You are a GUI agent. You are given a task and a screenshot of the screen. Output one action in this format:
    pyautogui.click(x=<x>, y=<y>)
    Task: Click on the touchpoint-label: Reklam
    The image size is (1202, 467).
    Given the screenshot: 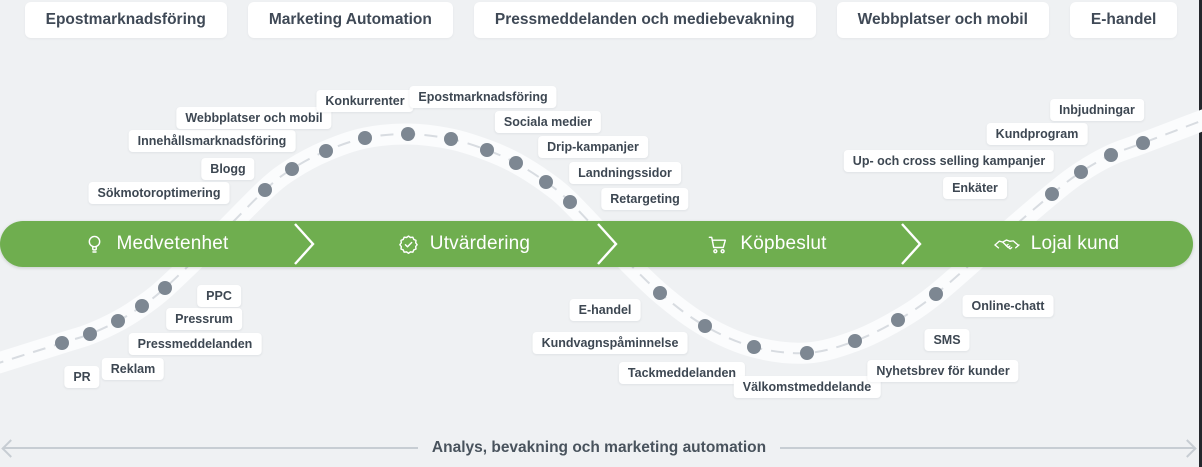 What is the action you would take?
    pyautogui.click(x=133, y=369)
    